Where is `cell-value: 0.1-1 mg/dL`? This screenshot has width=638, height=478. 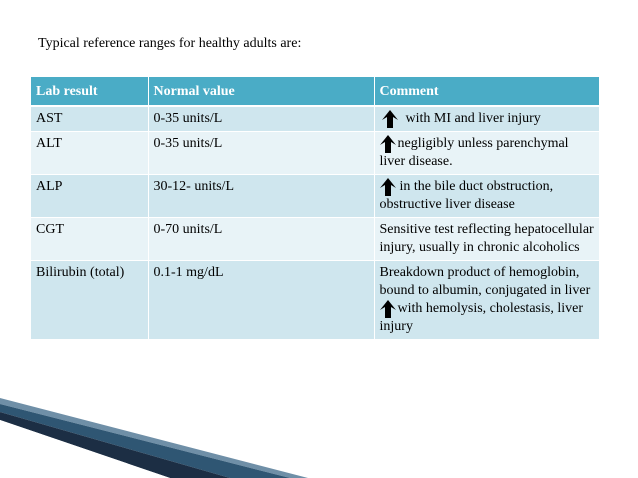
cell-value: 0.1-1 mg/dL is located at coordinates (261, 300).